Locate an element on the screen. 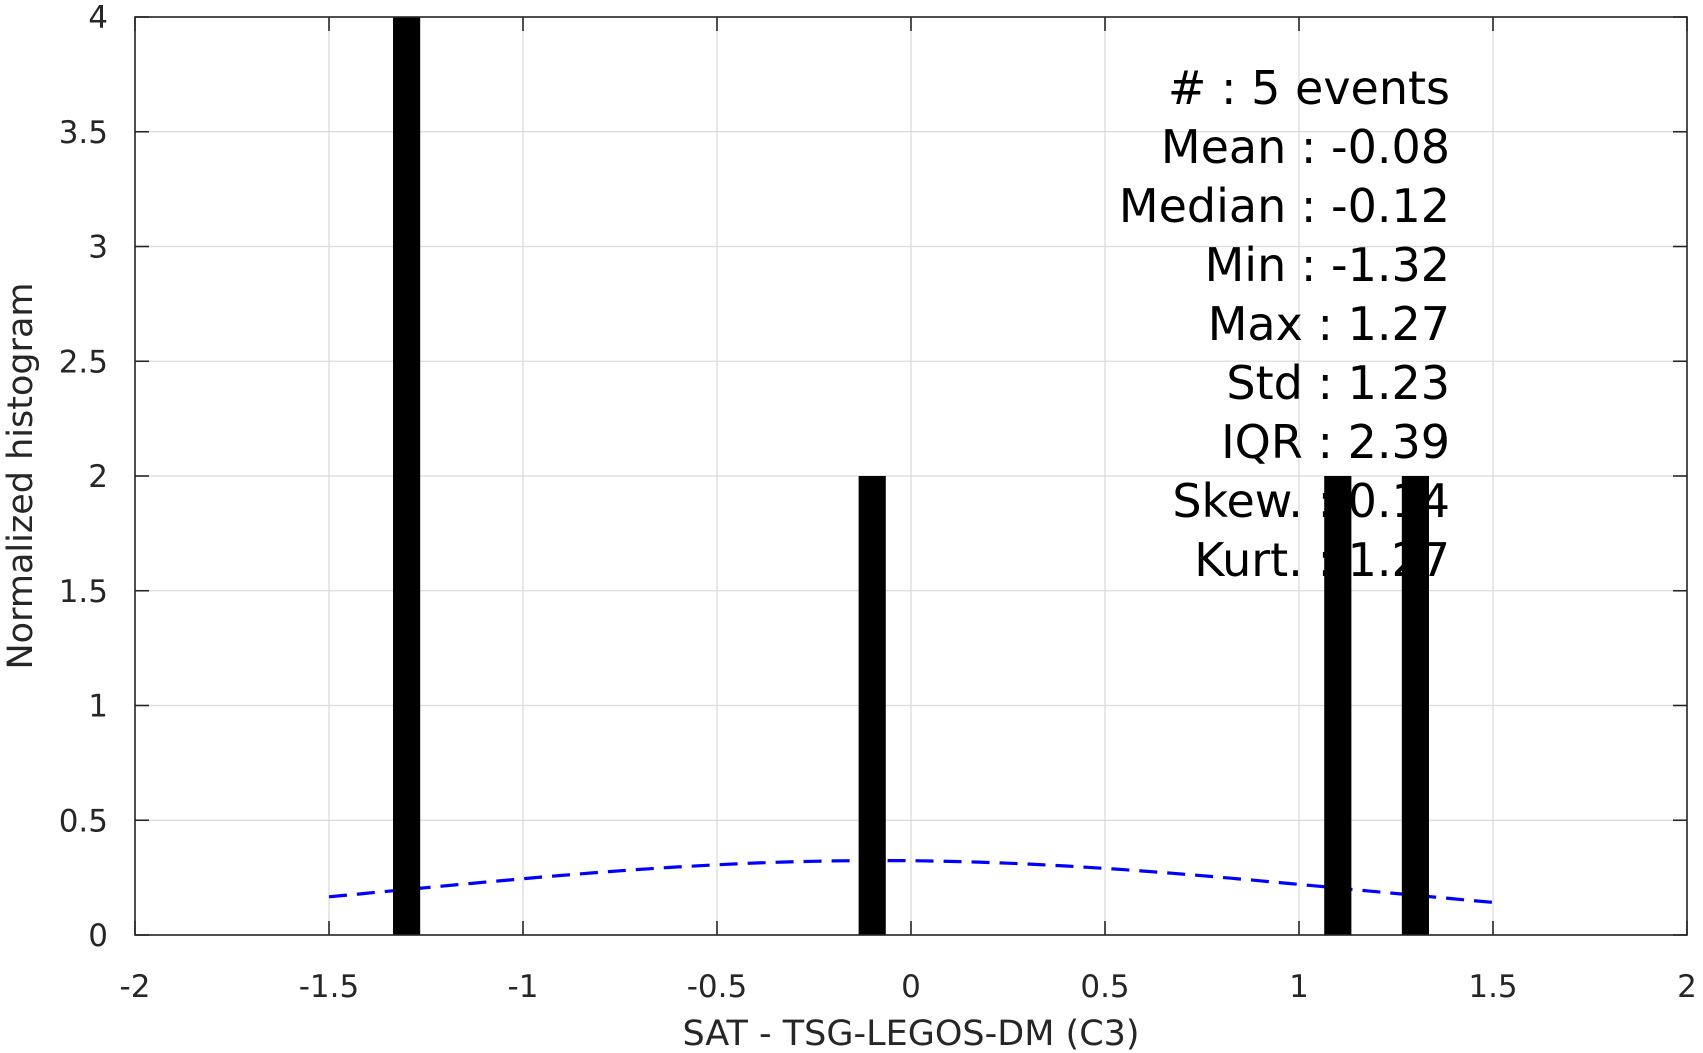 This screenshot has height=1053, width=1703. x-tick-label: -1.5 is located at coordinates (329, 987).